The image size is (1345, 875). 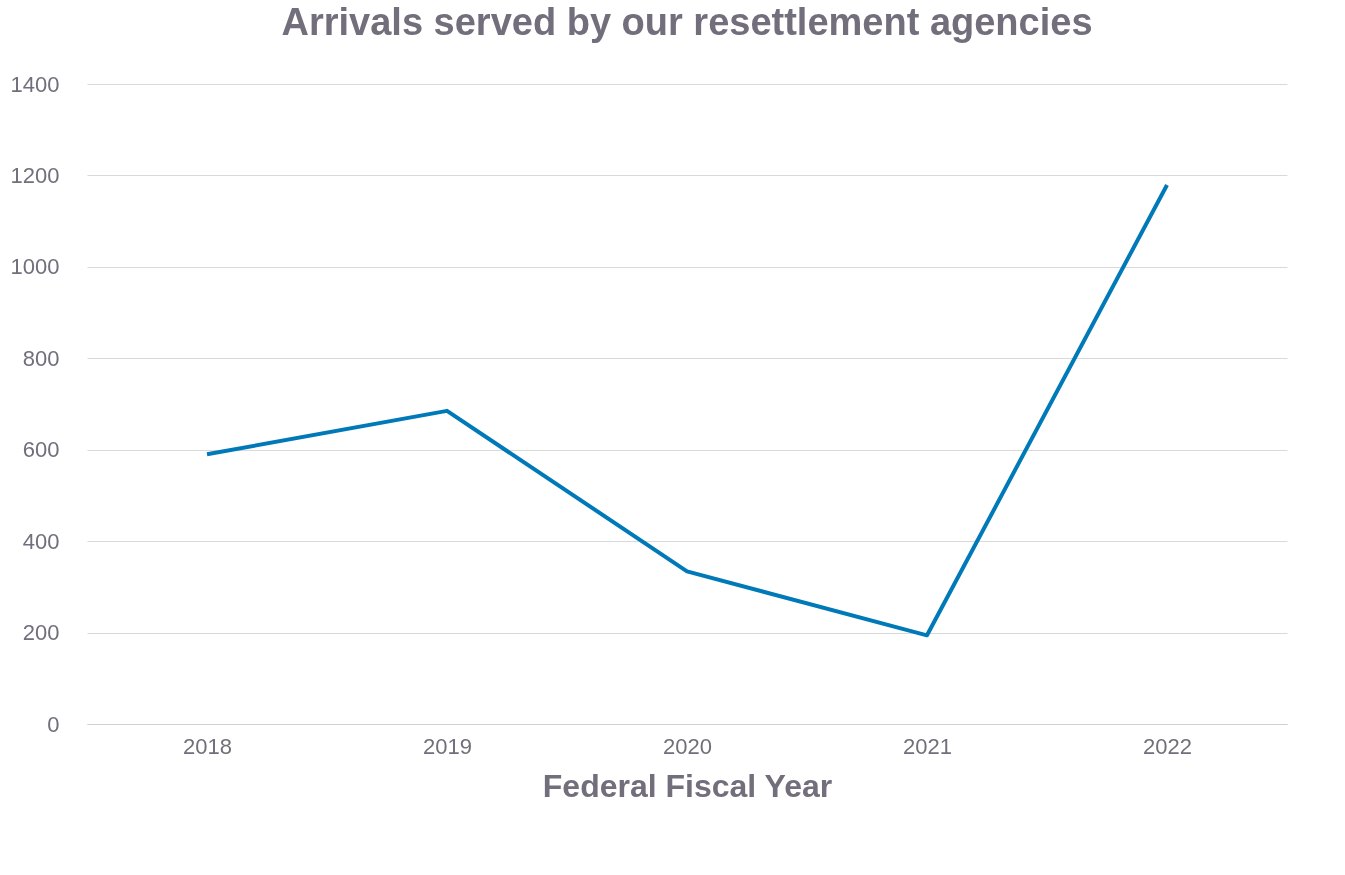 I want to click on y-tick-label: 1400, so click(x=35, y=84).